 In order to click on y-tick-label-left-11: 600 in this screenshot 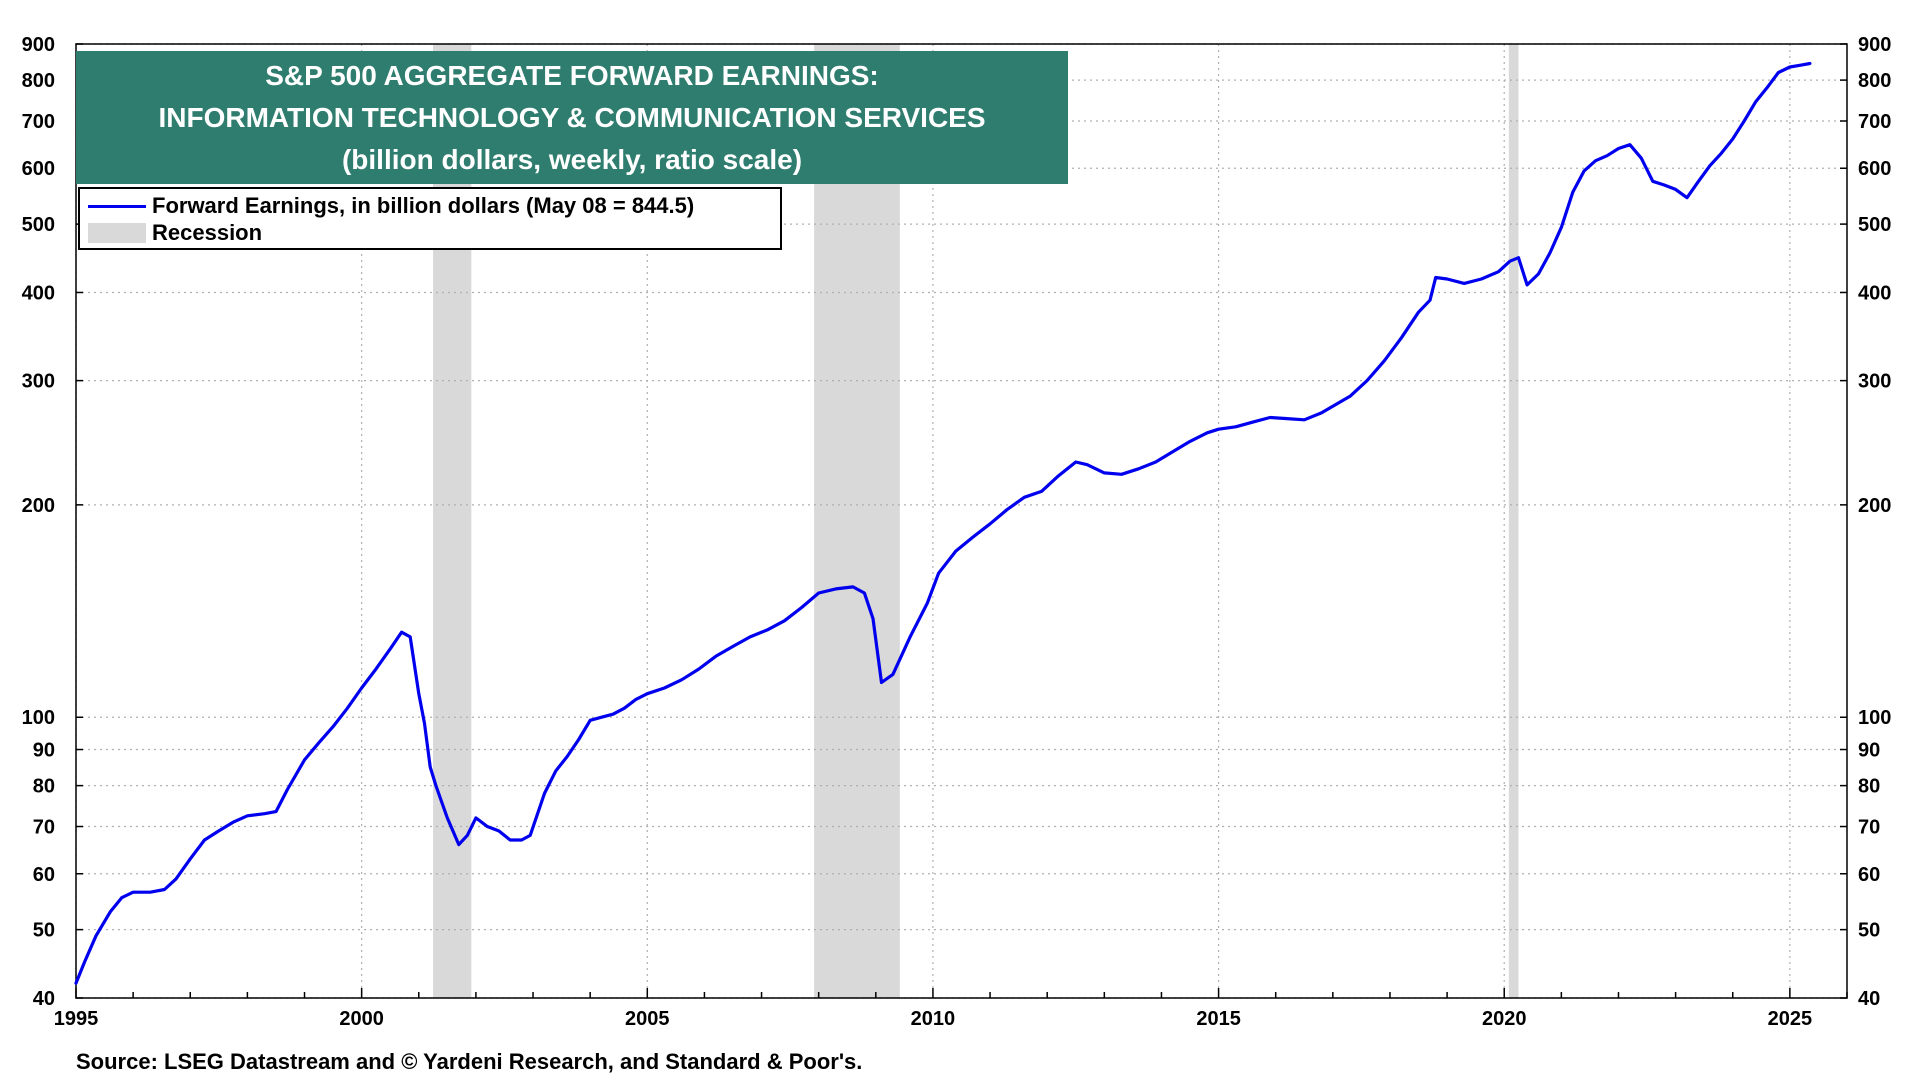, I will do `click(38, 169)`.